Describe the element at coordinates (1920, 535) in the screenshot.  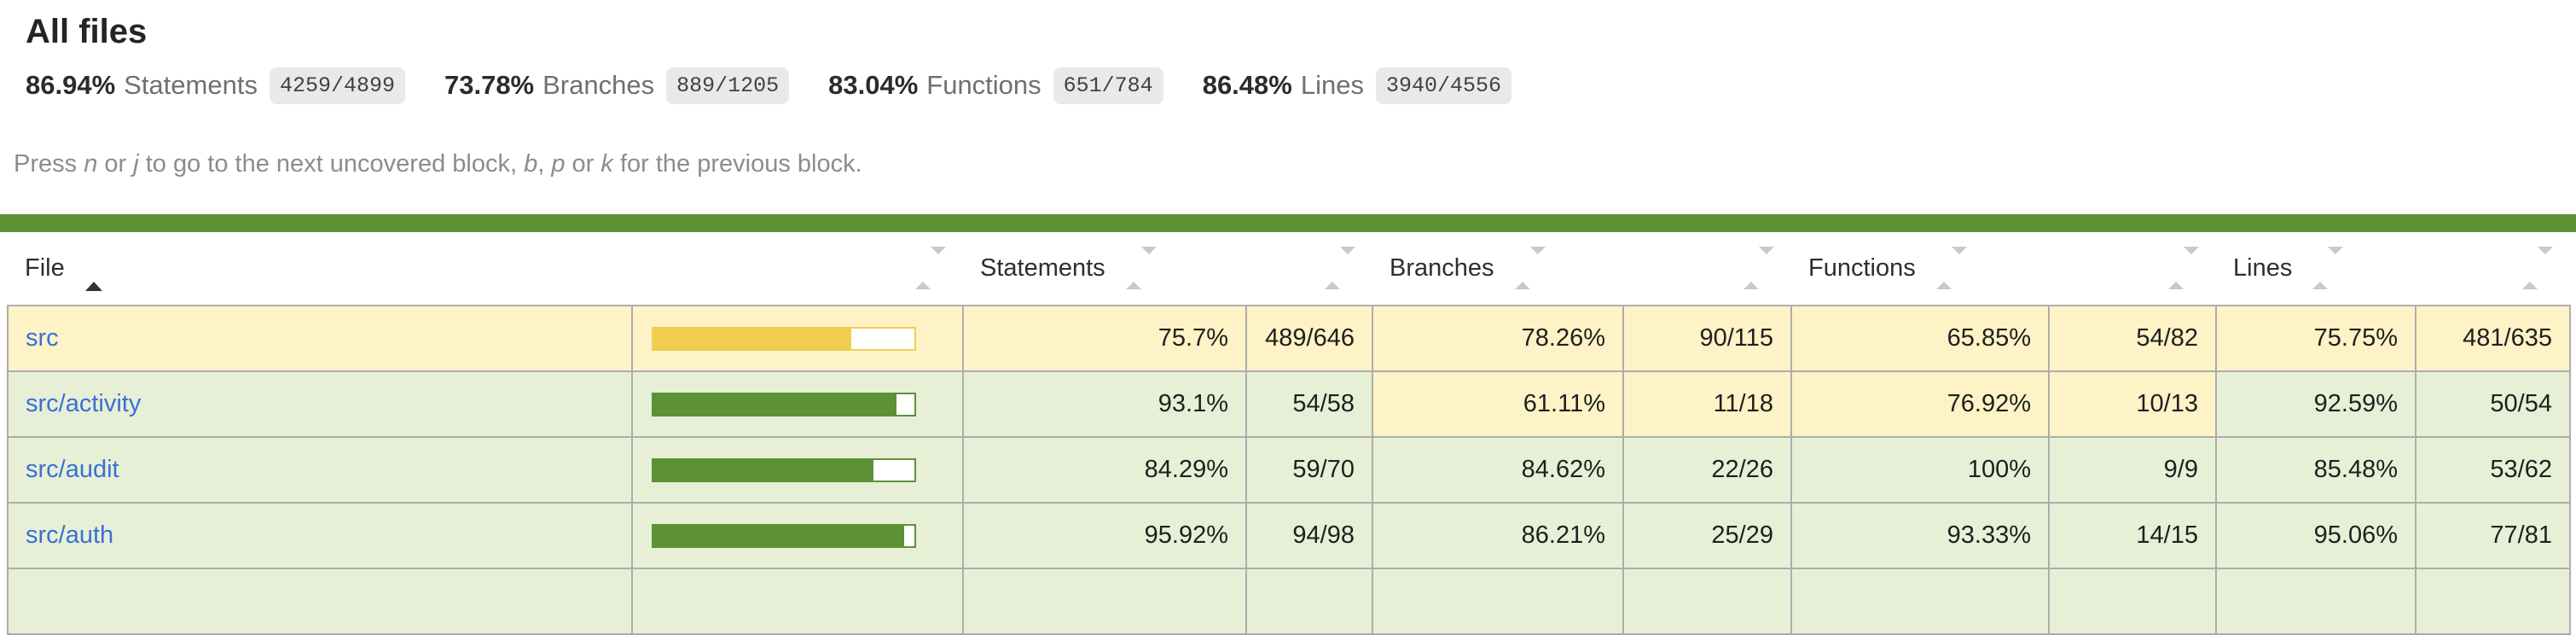
I see `functions-pct-cell: 93.33%` at that location.